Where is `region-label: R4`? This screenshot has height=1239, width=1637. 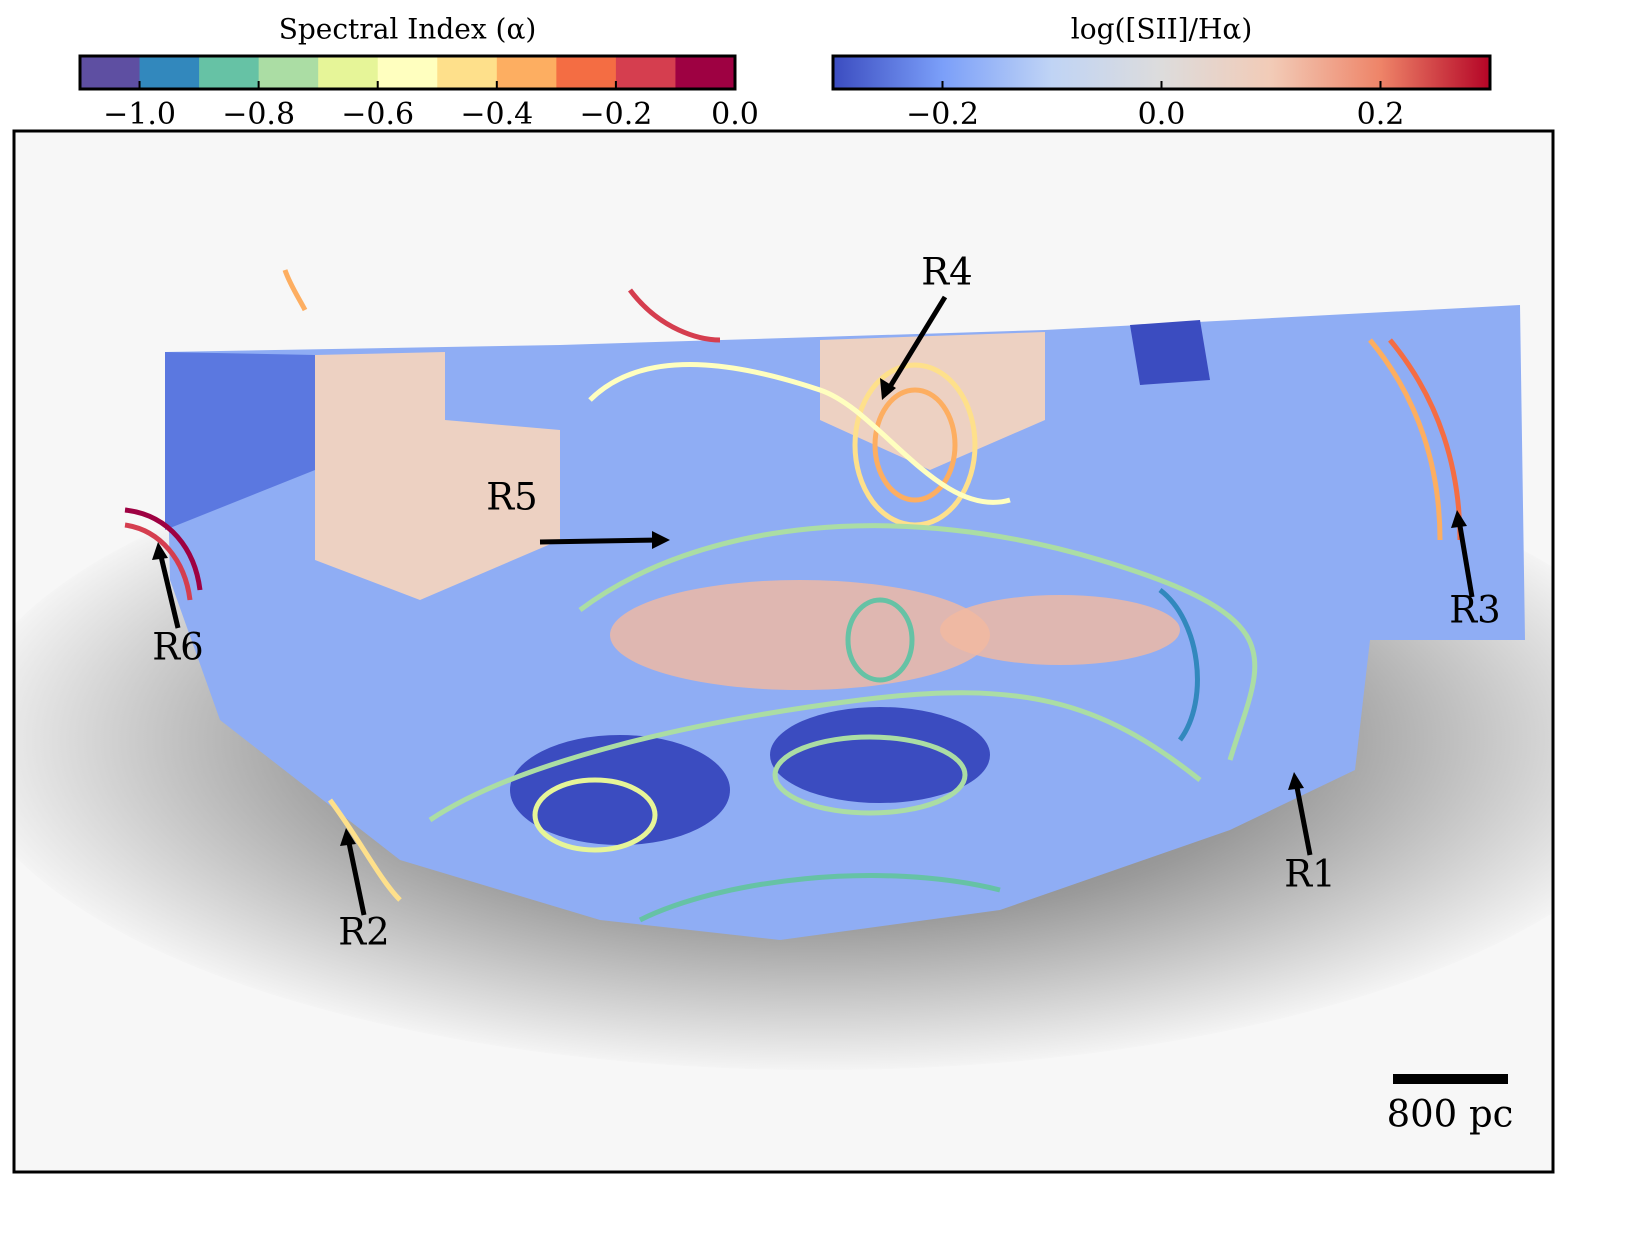 region-label: R4 is located at coordinates (946, 272).